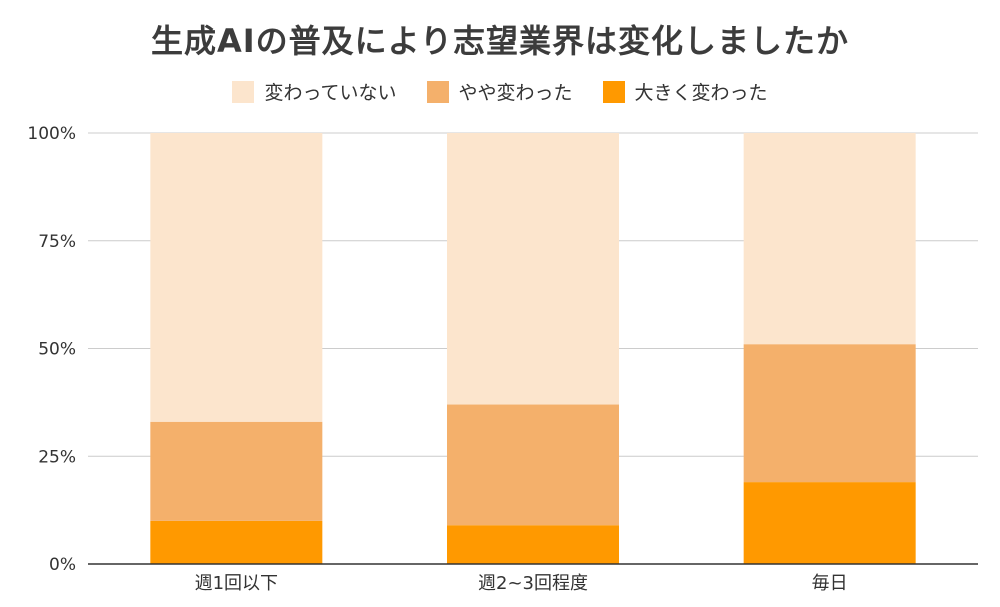 The width and height of the screenshot is (1000, 607). I want to click on y-tick-label: 50%, so click(57, 350).